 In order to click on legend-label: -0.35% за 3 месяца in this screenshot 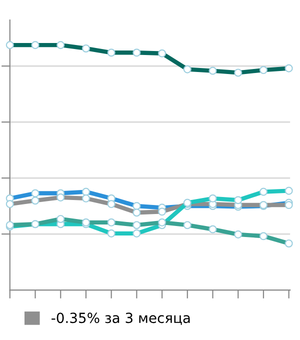, I will do `click(121, 318)`.